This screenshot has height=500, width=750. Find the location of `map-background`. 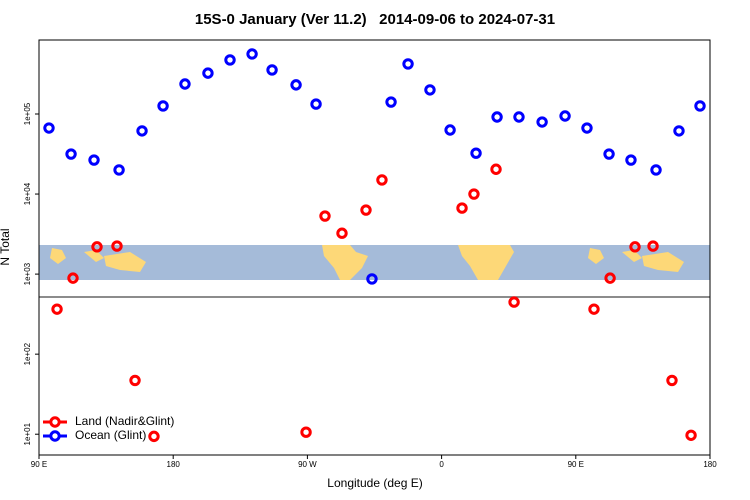

map-background is located at coordinates (374, 262).